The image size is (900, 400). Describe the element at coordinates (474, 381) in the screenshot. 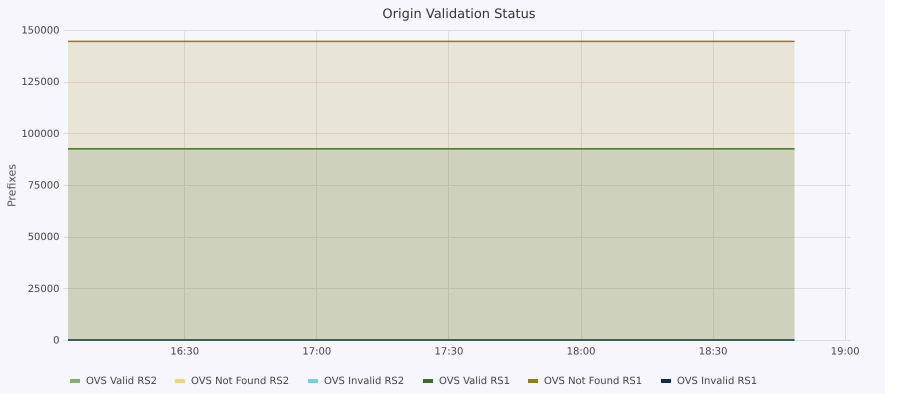

I see `legend-label: OVS Valid RS1` at that location.